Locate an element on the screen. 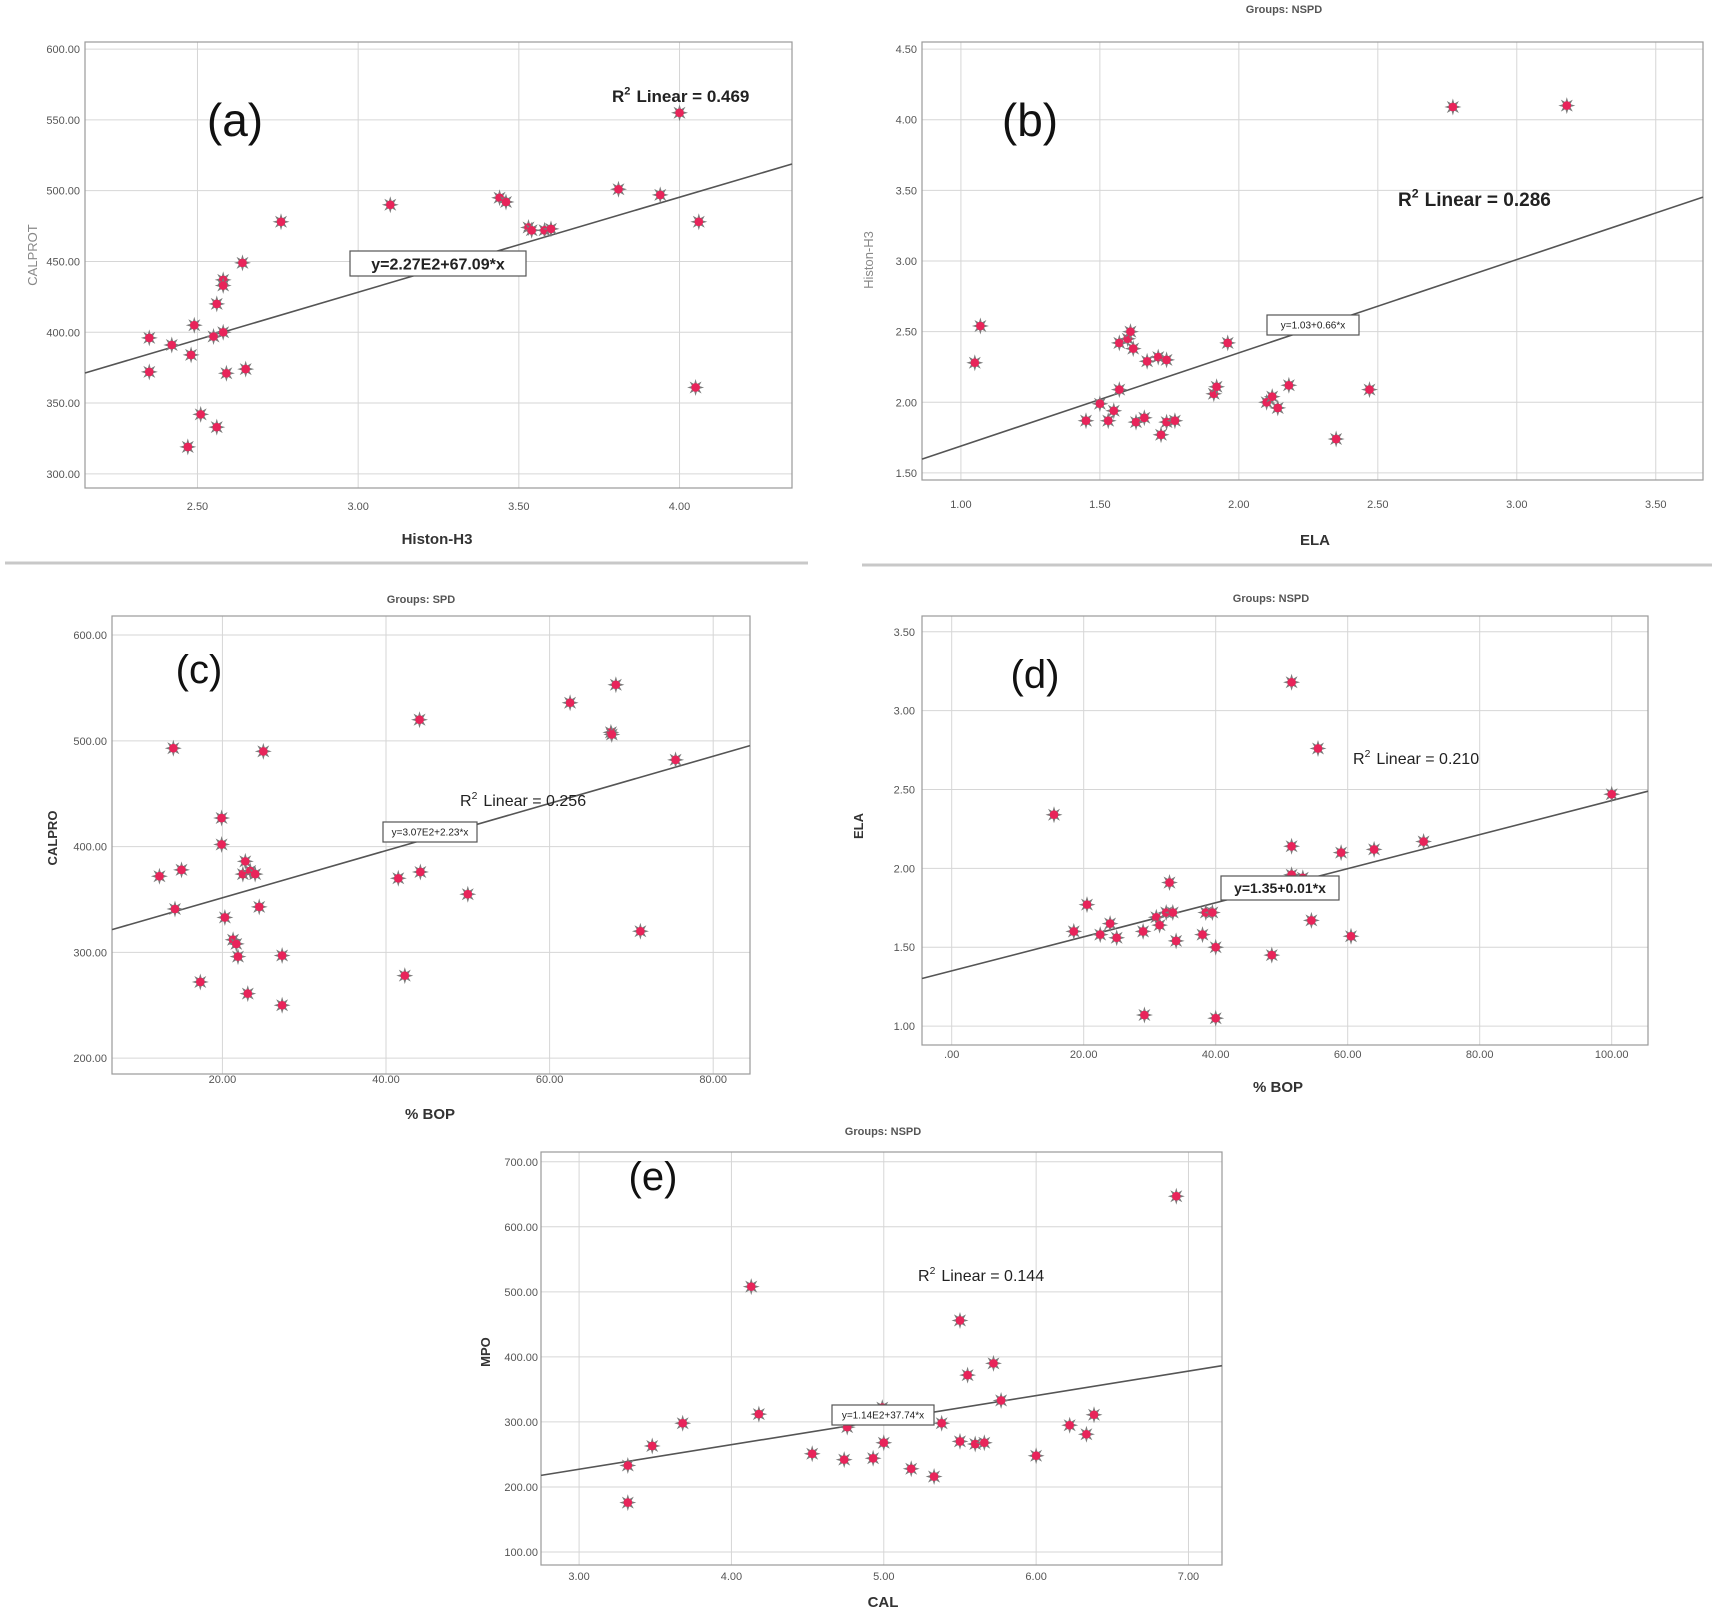 The image size is (1713, 1610). x-tick-label: 80.00 is located at coordinates (1480, 1055).